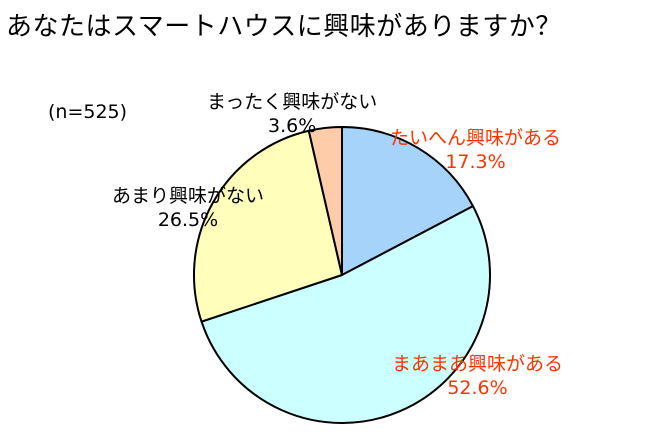 The width and height of the screenshot is (657, 432). I want to click on slice-label-name: たいへん興味がある, so click(476, 138).